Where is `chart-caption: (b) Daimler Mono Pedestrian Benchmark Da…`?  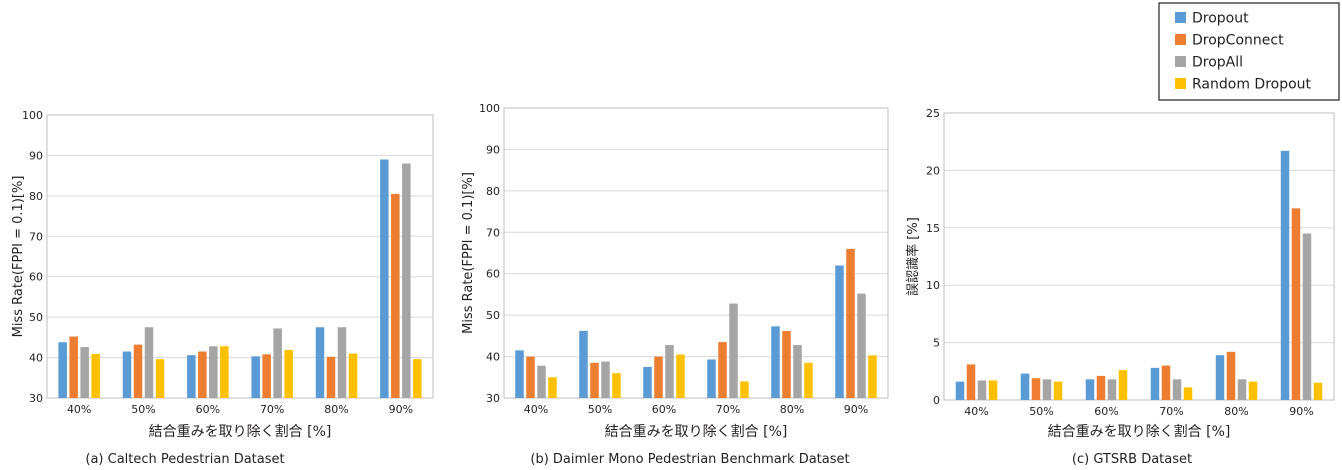
chart-caption: (b) Daimler Mono Pedestrian Benchmark Da… is located at coordinates (689, 459).